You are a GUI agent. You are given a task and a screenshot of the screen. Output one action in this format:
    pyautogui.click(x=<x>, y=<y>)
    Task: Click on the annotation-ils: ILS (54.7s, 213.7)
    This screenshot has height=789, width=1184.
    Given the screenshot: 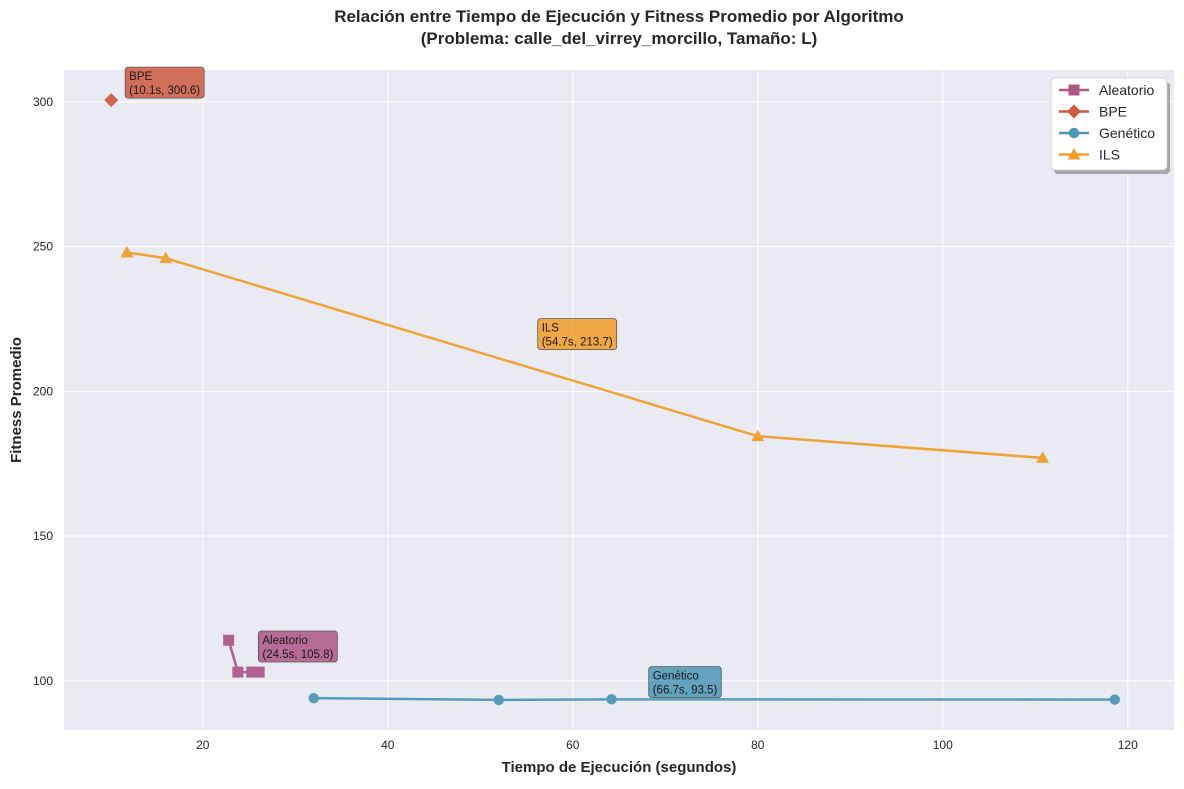 What is the action you would take?
    pyautogui.click(x=577, y=334)
    